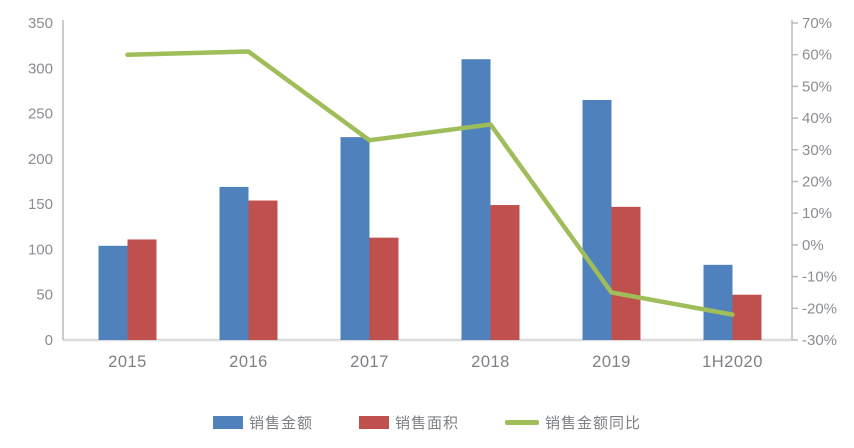  What do you see at coordinates (40, 68) in the screenshot?
I see `left-axis-tick-label: 300` at bounding box center [40, 68].